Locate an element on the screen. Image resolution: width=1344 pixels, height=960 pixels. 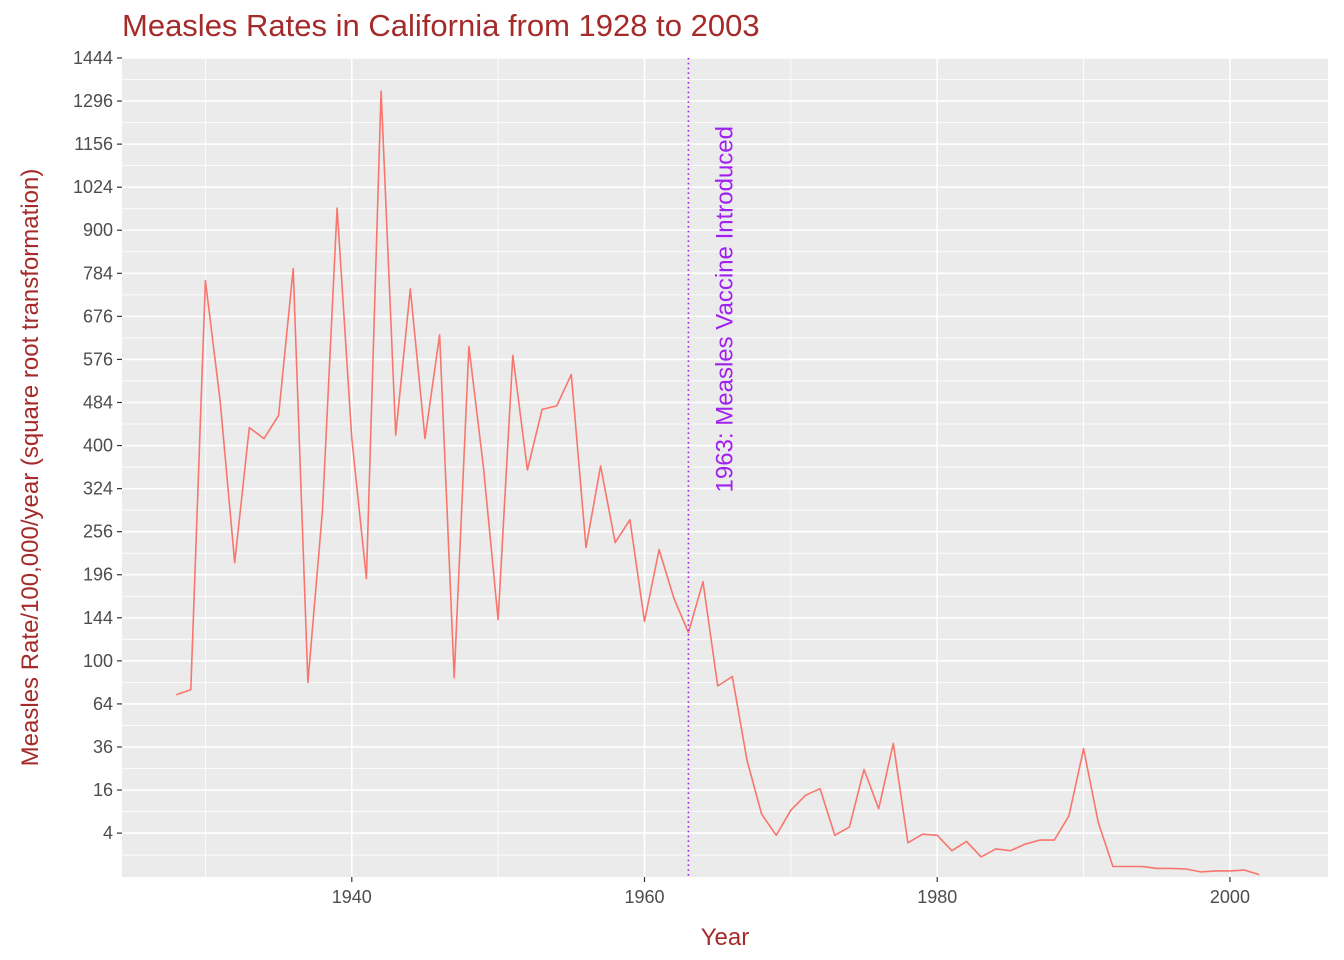
x-tick-label: 1960 is located at coordinates (644, 897).